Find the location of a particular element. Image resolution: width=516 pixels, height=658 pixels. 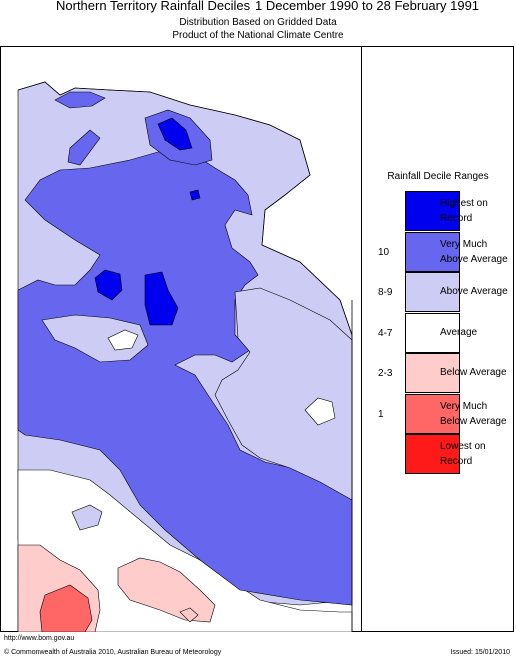

zone-very-much-above-tiwi is located at coordinates (80, 100).